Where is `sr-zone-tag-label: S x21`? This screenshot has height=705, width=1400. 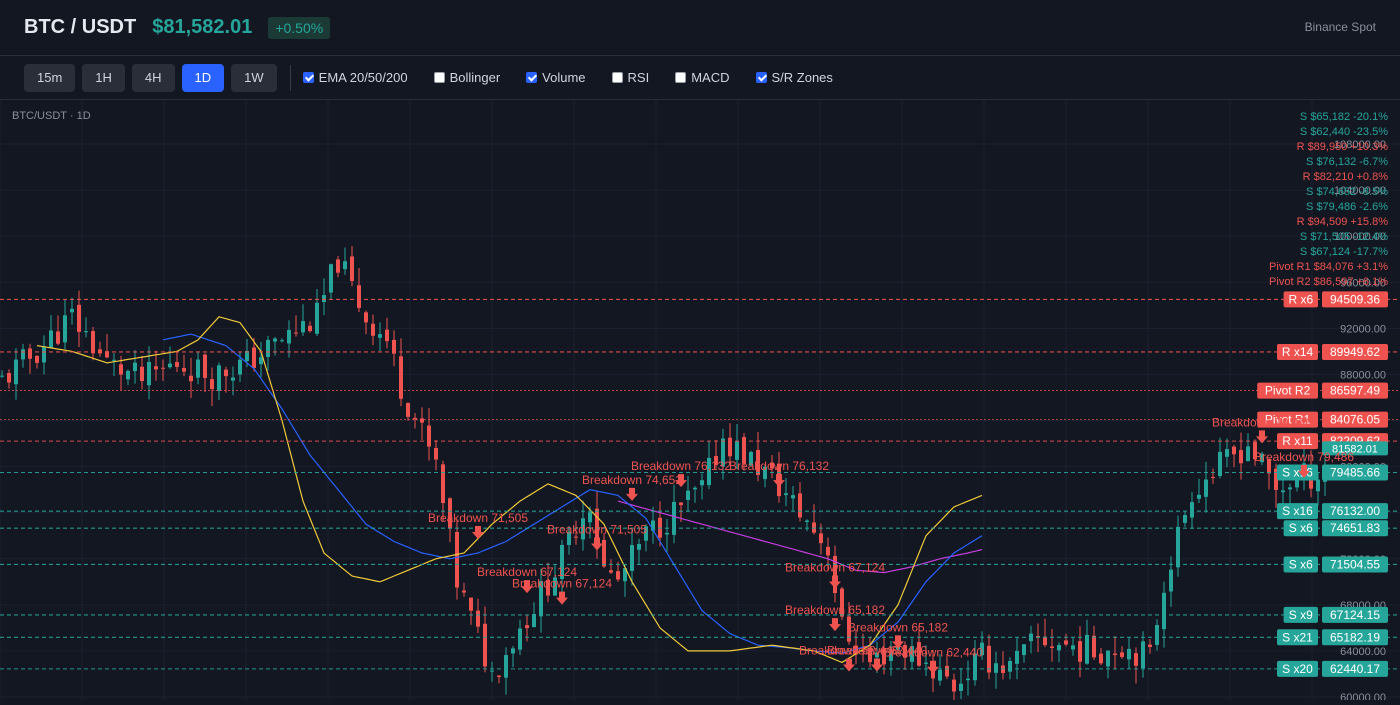
sr-zone-tag-label: S x21 is located at coordinates (1297, 637).